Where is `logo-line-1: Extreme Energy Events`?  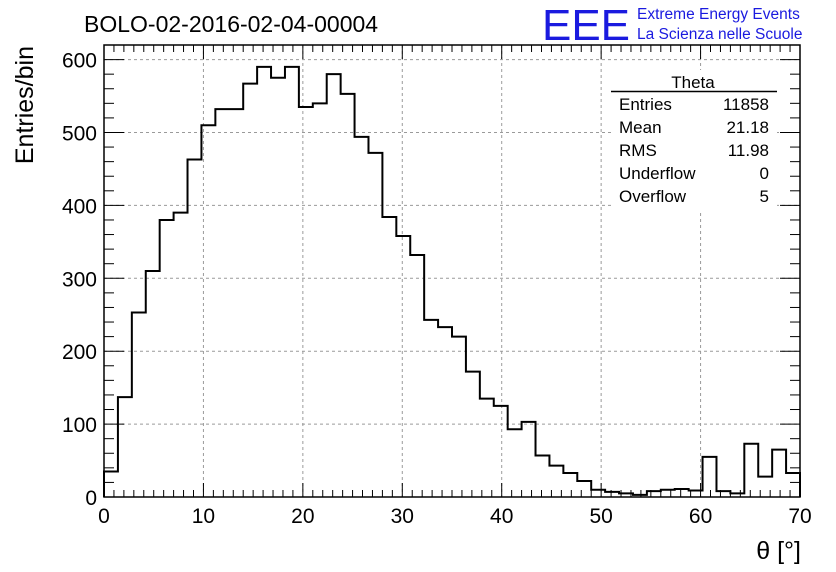 logo-line-1: Extreme Energy Events is located at coordinates (718, 14).